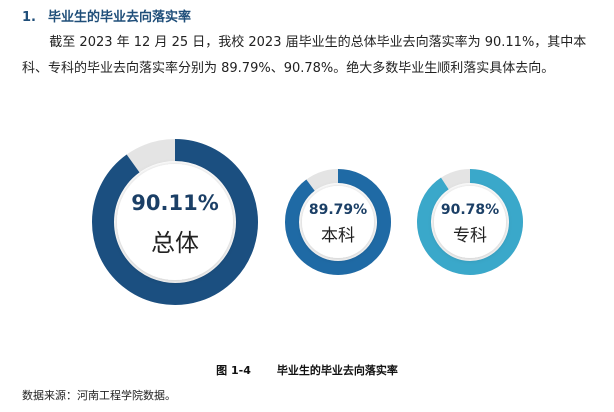 The height and width of the screenshot is (412, 614). What do you see at coordinates (233, 370) in the screenshot?
I see `caption-number: 图 1-4` at bounding box center [233, 370].